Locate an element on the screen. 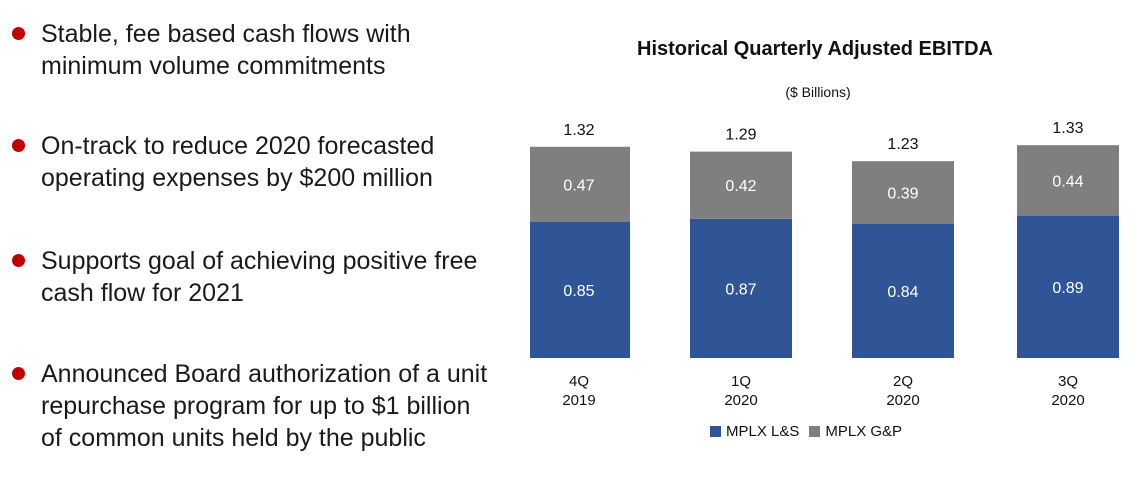 The height and width of the screenshot is (477, 1139). legend-label-ls: MPLX L&S is located at coordinates (763, 431).